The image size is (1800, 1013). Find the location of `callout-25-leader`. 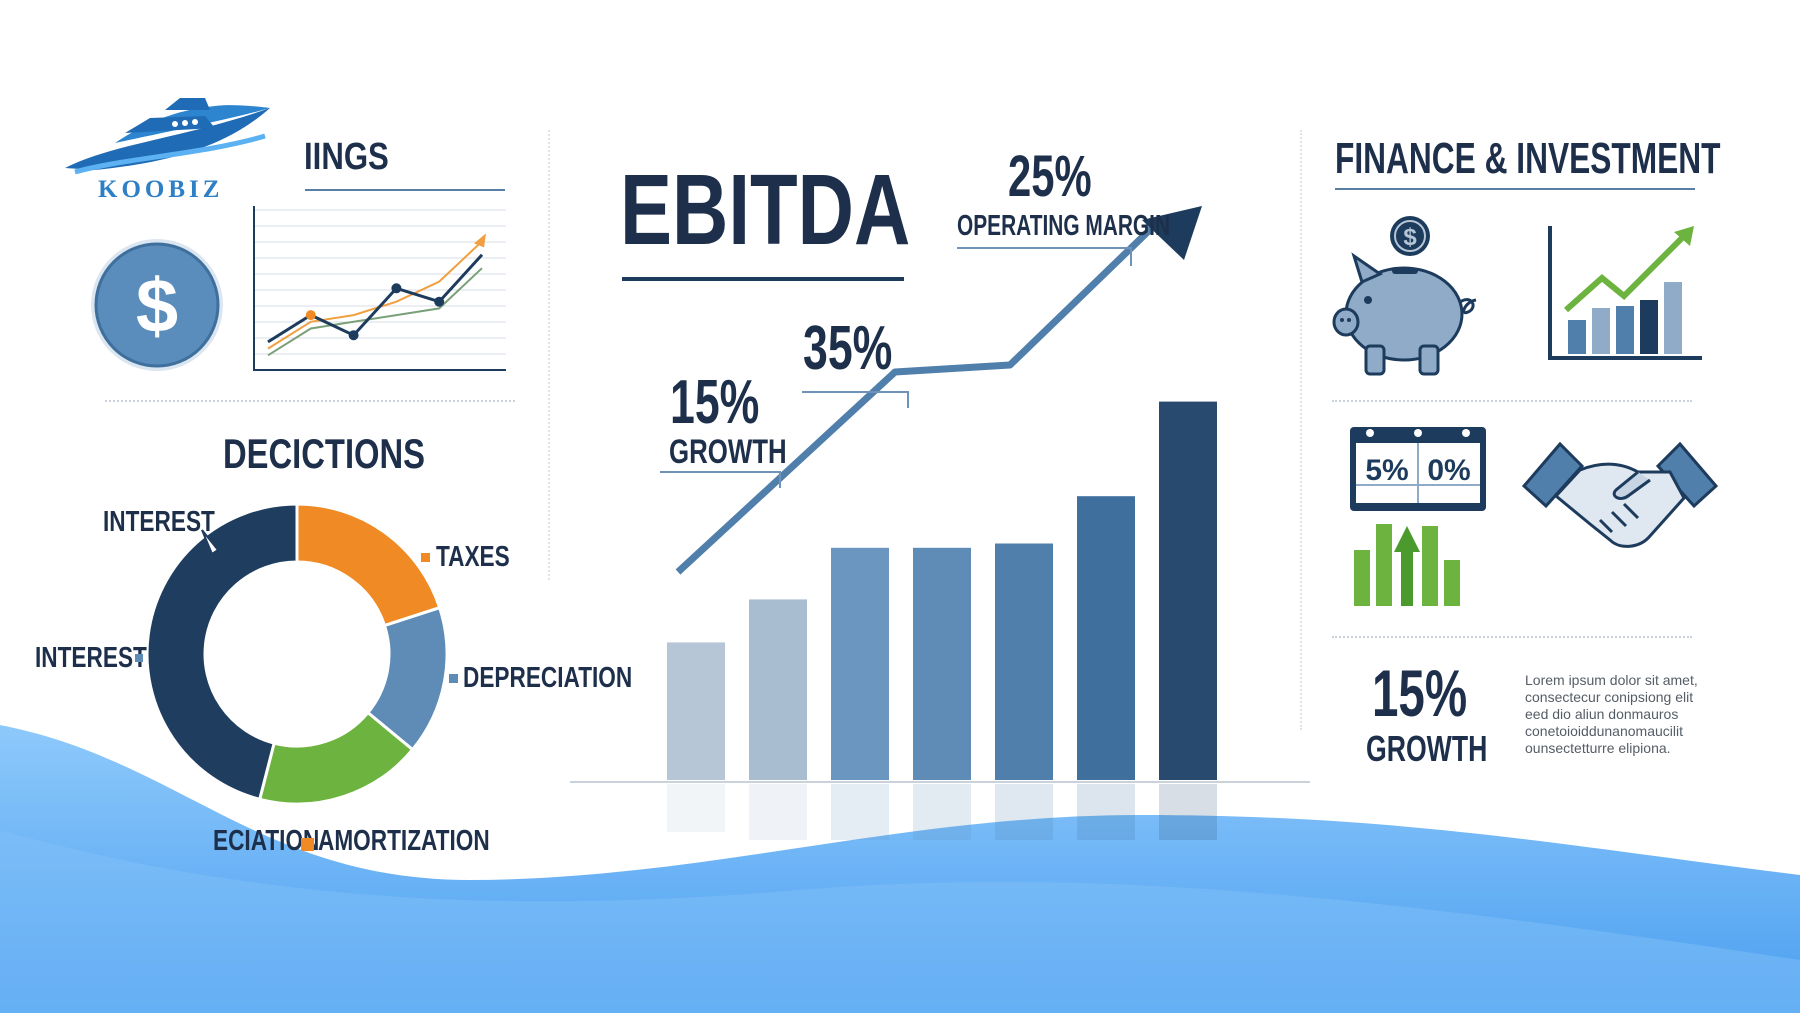

callout-25-leader is located at coordinates (1044, 256).